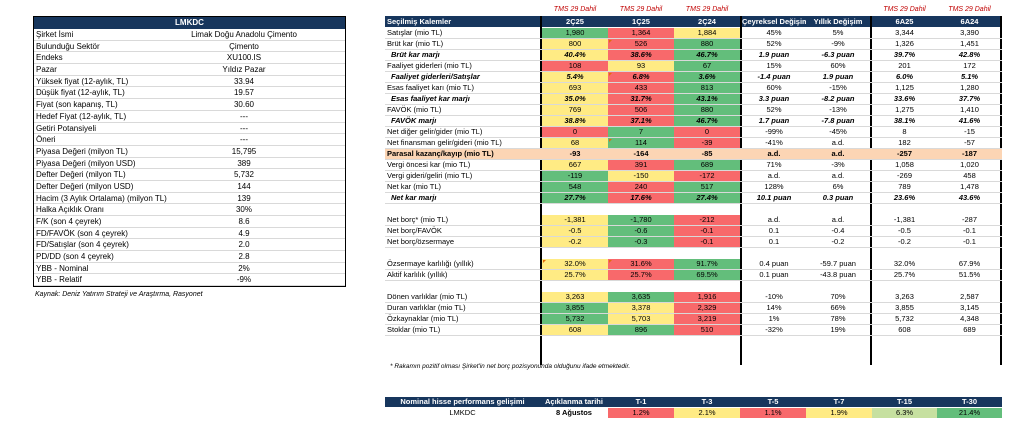 Image resolution: width=1024 pixels, height=434 pixels. I want to click on row-label: Net borç/FAVÖK, so click(414, 230).